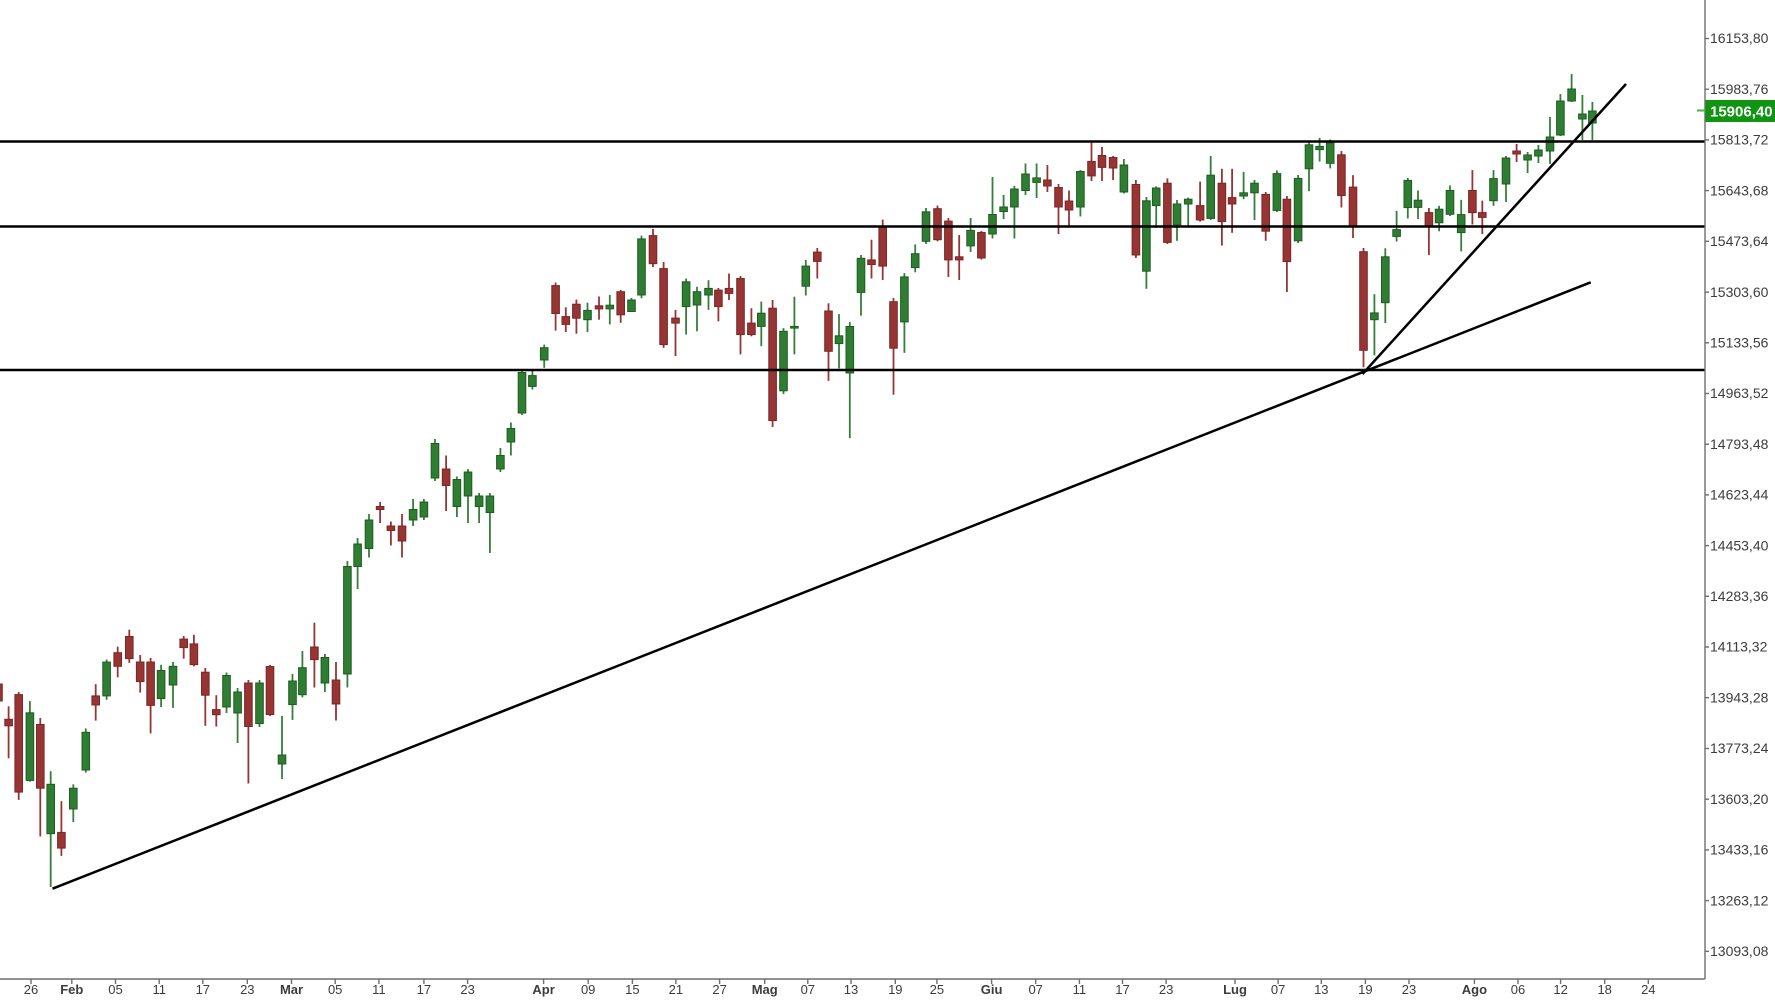 The width and height of the screenshot is (1775, 1000). I want to click on svg-text: 13603,20, so click(1739, 799).